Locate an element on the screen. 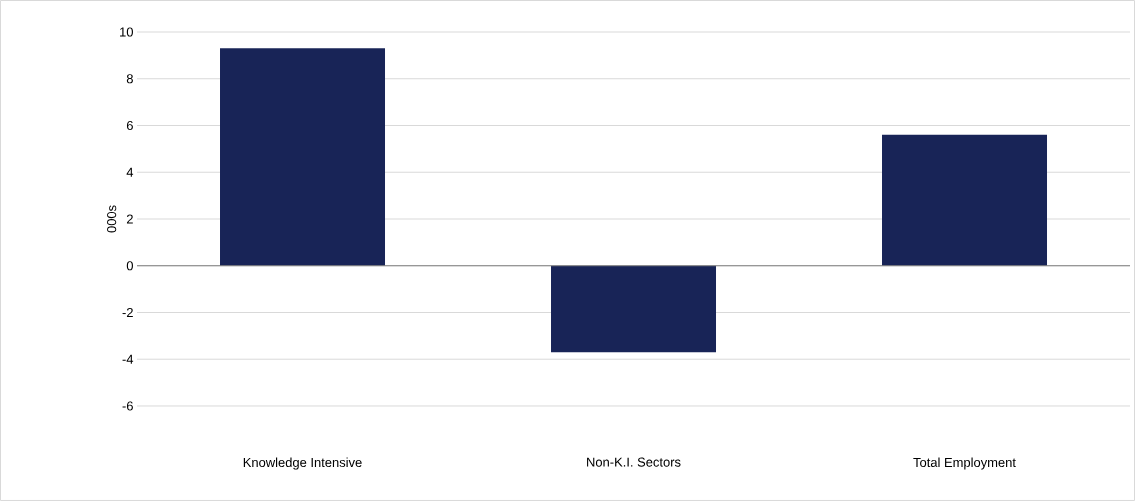 This screenshot has width=1135, height=501. y-tick-label: 2 is located at coordinates (129, 219).